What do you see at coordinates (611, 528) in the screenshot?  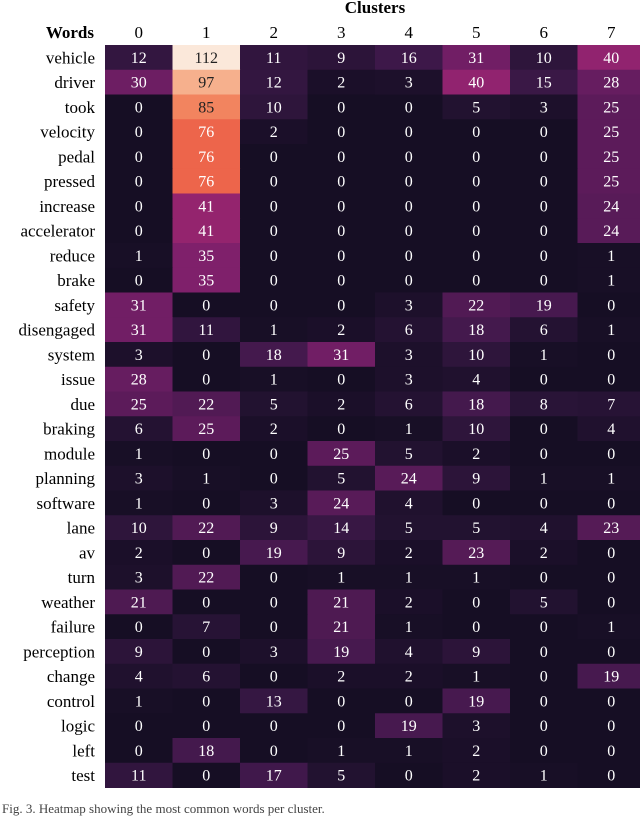 I see `cell-value: 23` at bounding box center [611, 528].